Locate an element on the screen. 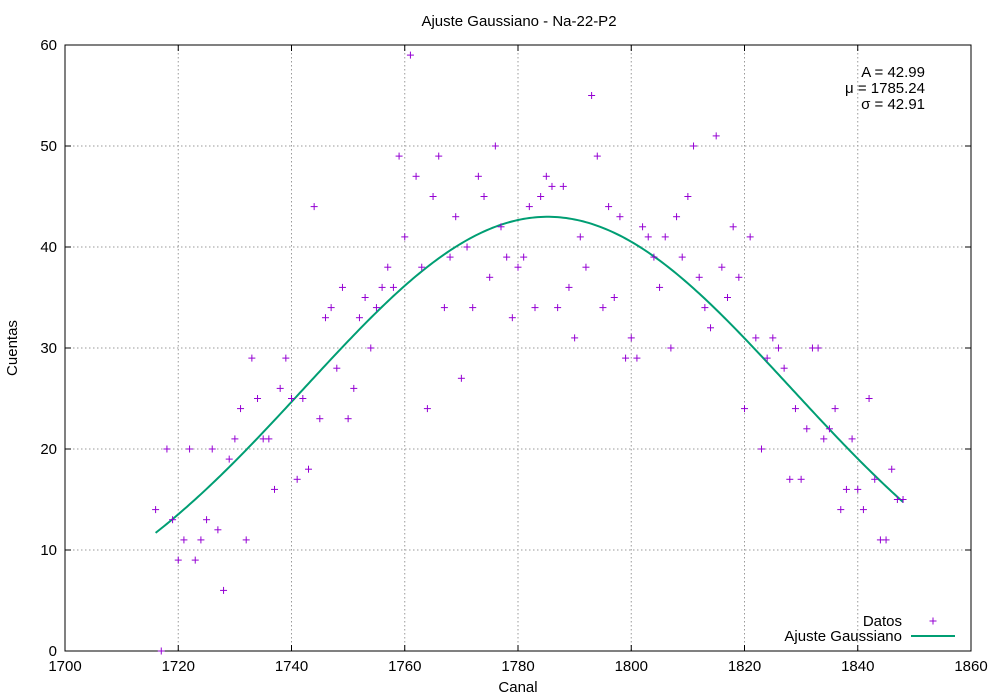 The image size is (1000, 700). y-tick-label: 0 is located at coordinates (53, 651).